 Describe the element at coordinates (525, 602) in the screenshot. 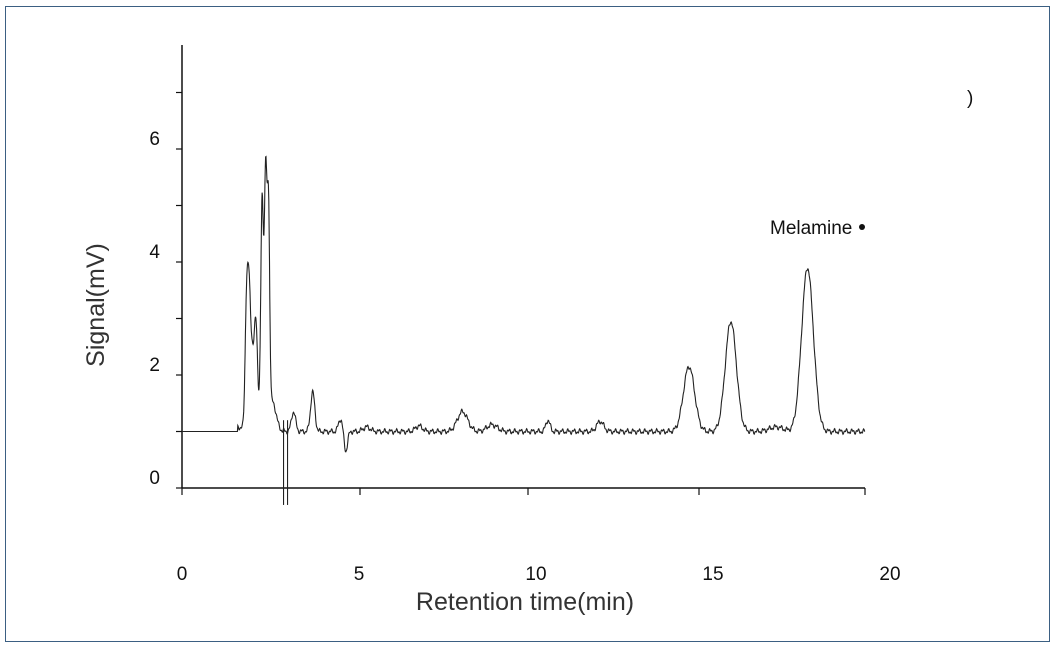

I see `x-axis-title: Retention time(min)` at that location.